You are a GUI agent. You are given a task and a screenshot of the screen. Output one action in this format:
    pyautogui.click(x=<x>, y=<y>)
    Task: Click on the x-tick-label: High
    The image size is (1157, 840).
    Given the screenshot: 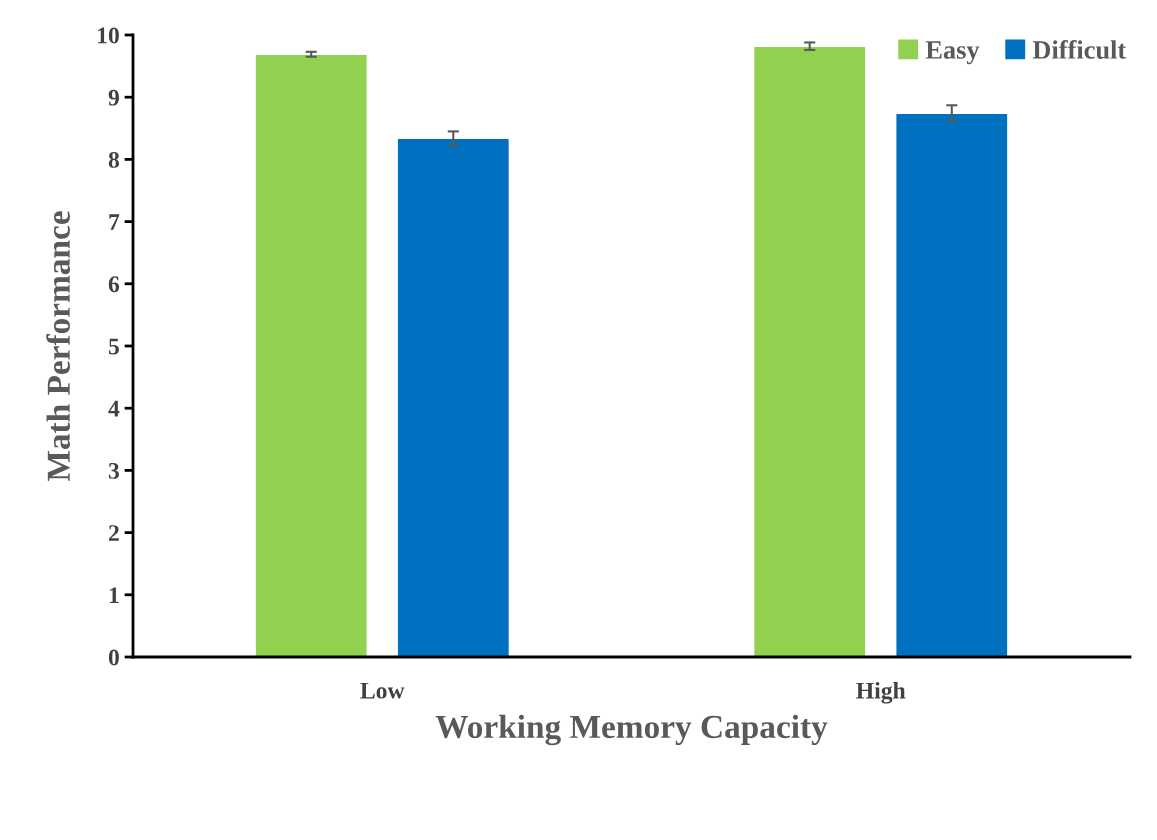 What is the action you would take?
    pyautogui.click(x=881, y=693)
    